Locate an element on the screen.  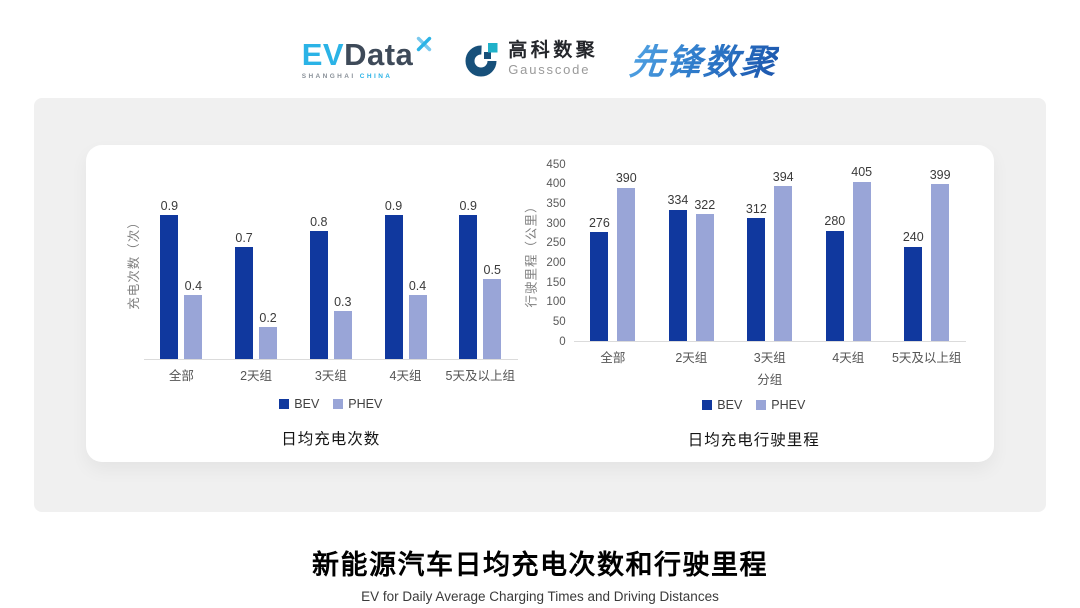
evdata-tagline-shanghai: SHANGHAI is located at coordinates (328, 76).